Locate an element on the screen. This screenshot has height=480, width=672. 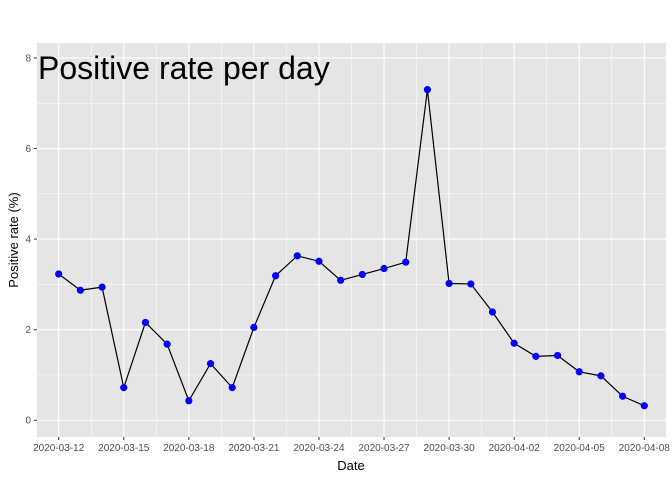
y-tick-label: 6 is located at coordinates (28, 149).